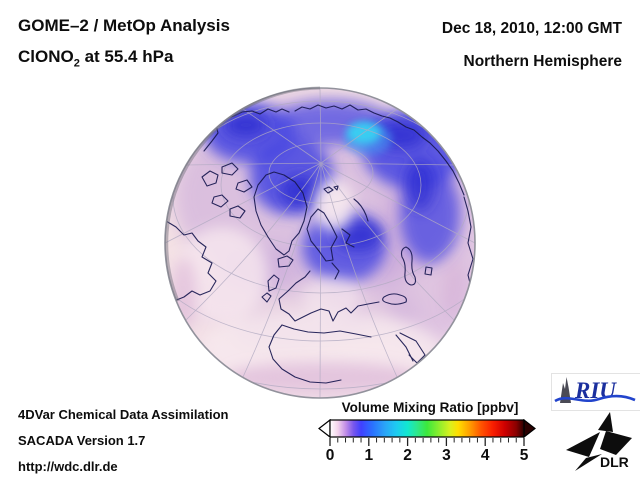  What do you see at coordinates (369, 455) in the screenshot?
I see `colorbar-tick-label: 1` at bounding box center [369, 455].